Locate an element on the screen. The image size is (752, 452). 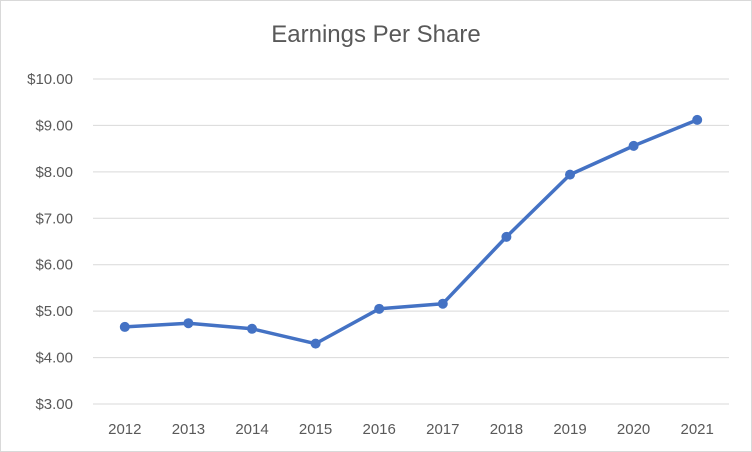
x-tick-label: 2013 is located at coordinates (188, 429).